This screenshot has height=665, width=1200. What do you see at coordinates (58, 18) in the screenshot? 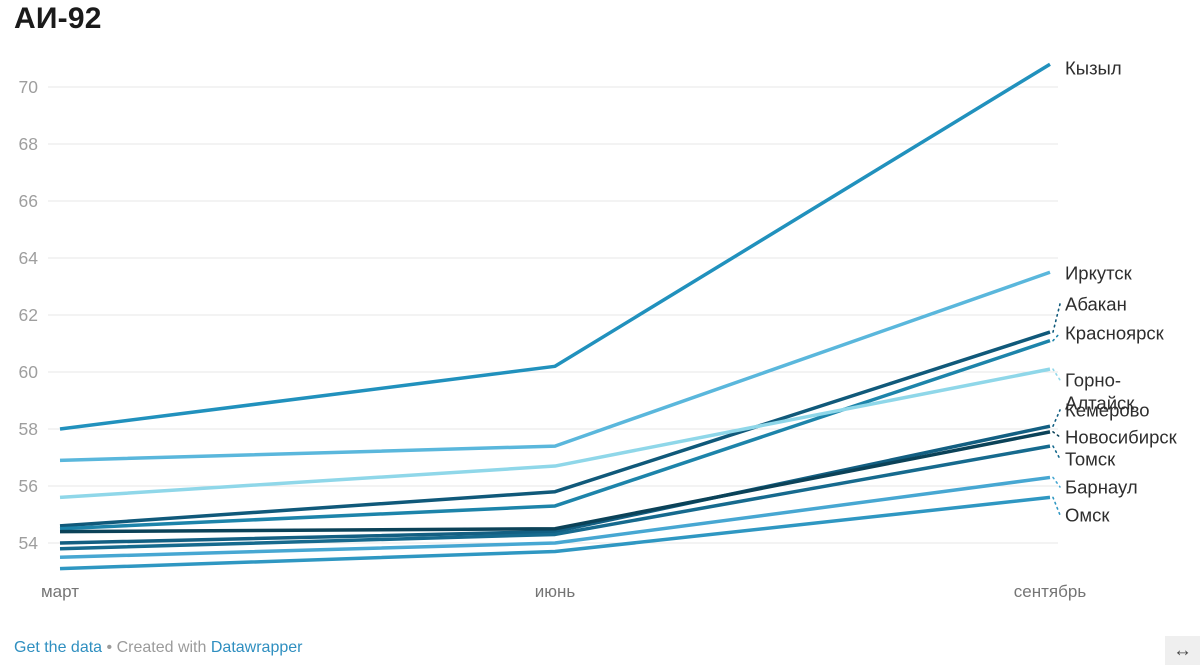
I see `chart-title: АИ-92` at bounding box center [58, 18].